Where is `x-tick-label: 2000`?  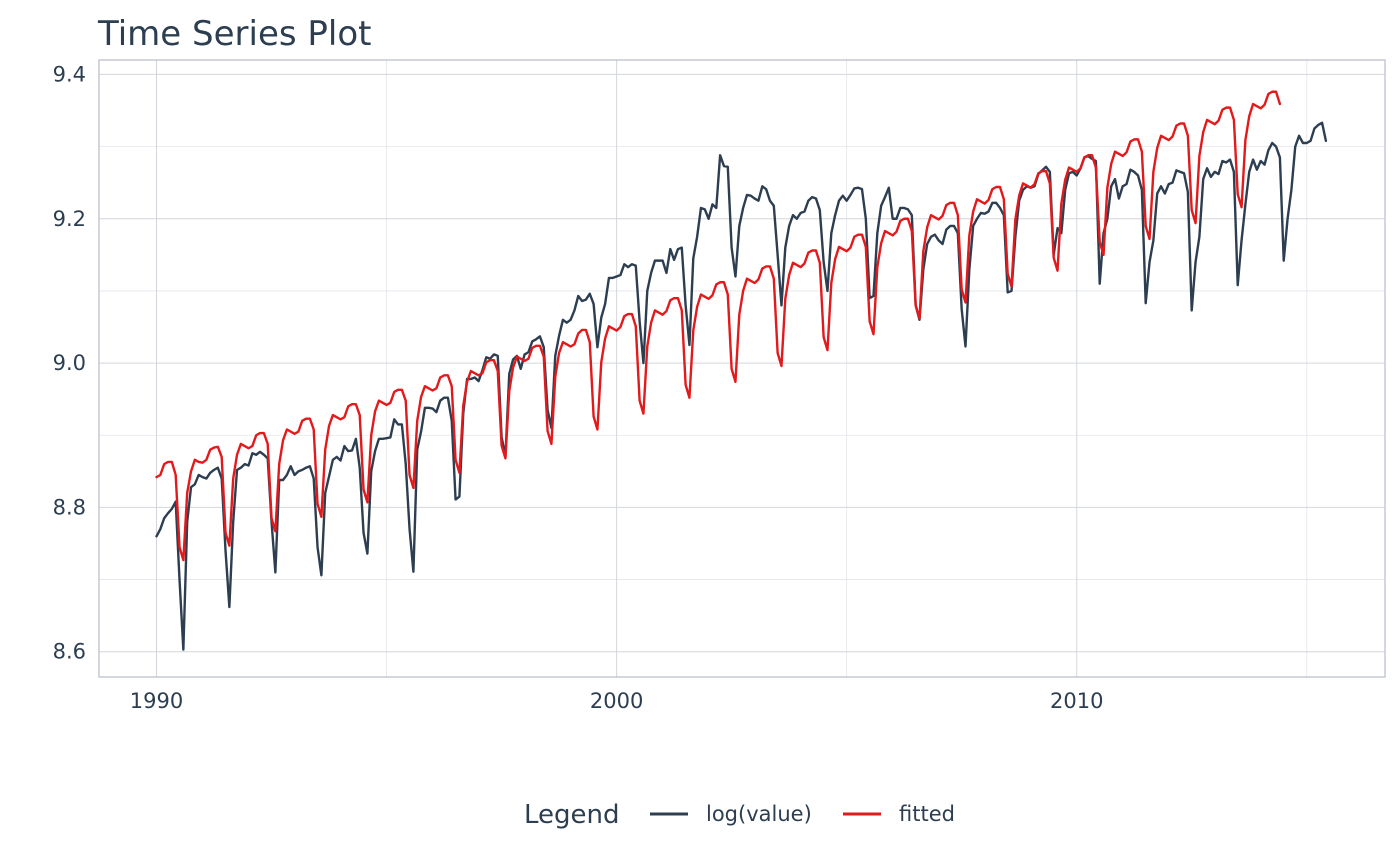
x-tick-label: 2000 is located at coordinates (616, 701).